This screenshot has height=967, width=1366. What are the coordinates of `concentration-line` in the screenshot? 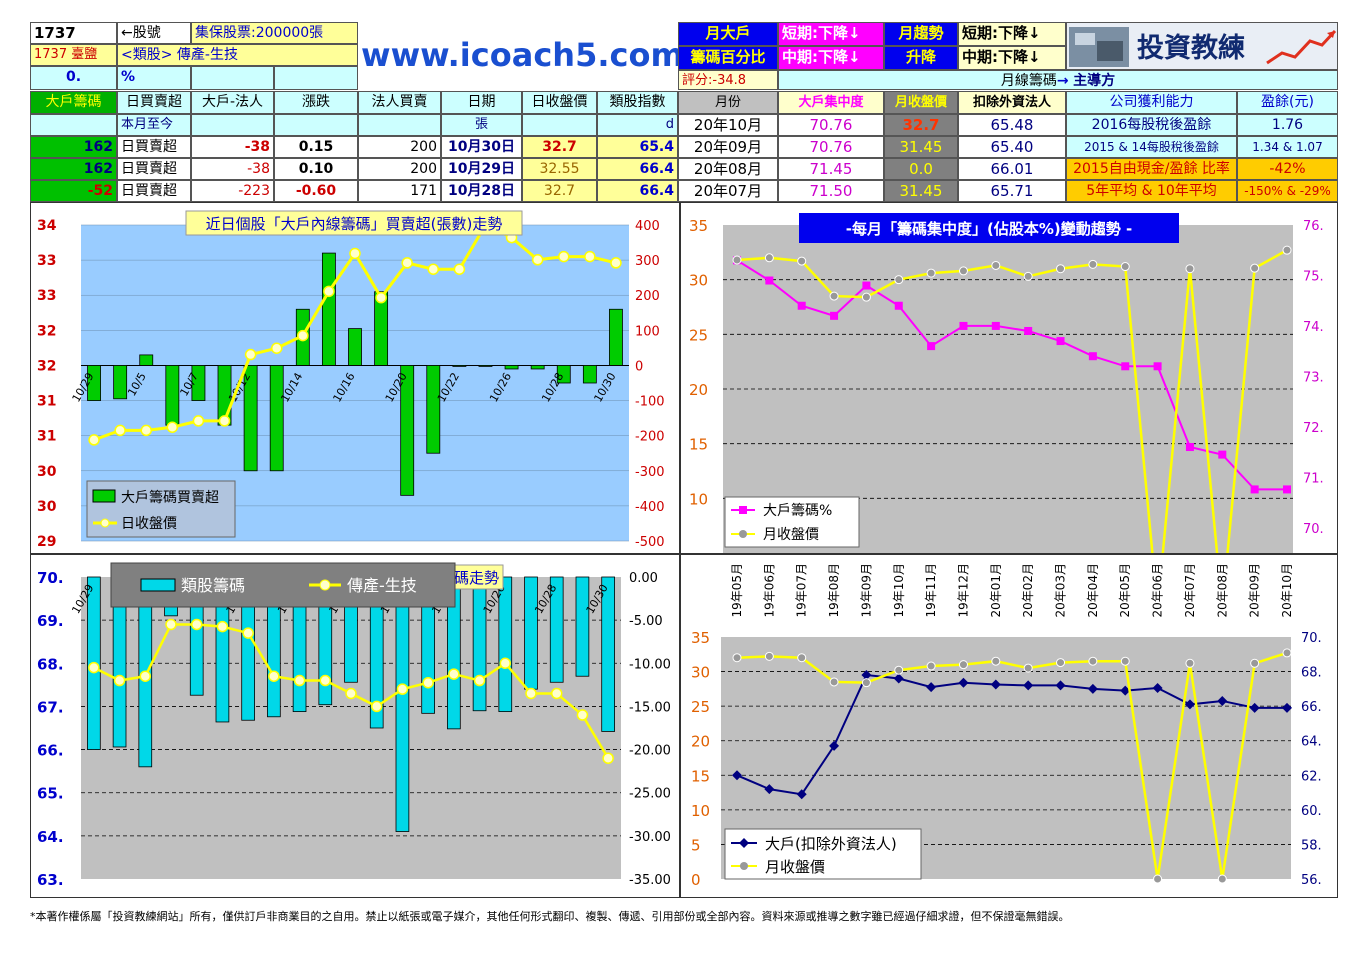 It's located at (1011, 375).